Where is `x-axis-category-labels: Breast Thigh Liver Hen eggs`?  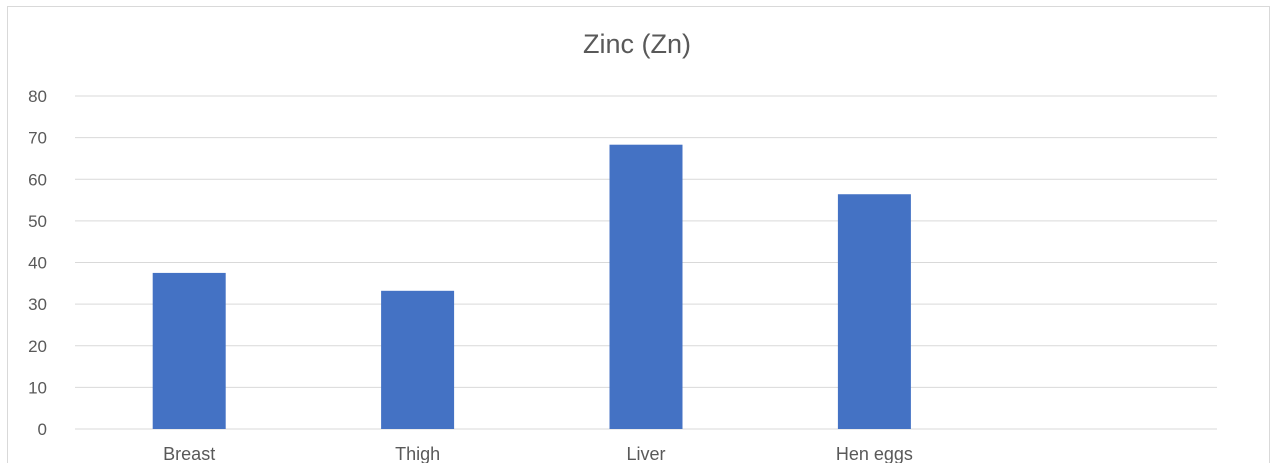
x-axis-category-labels: Breast Thigh Liver Hen eggs is located at coordinates (538, 454).